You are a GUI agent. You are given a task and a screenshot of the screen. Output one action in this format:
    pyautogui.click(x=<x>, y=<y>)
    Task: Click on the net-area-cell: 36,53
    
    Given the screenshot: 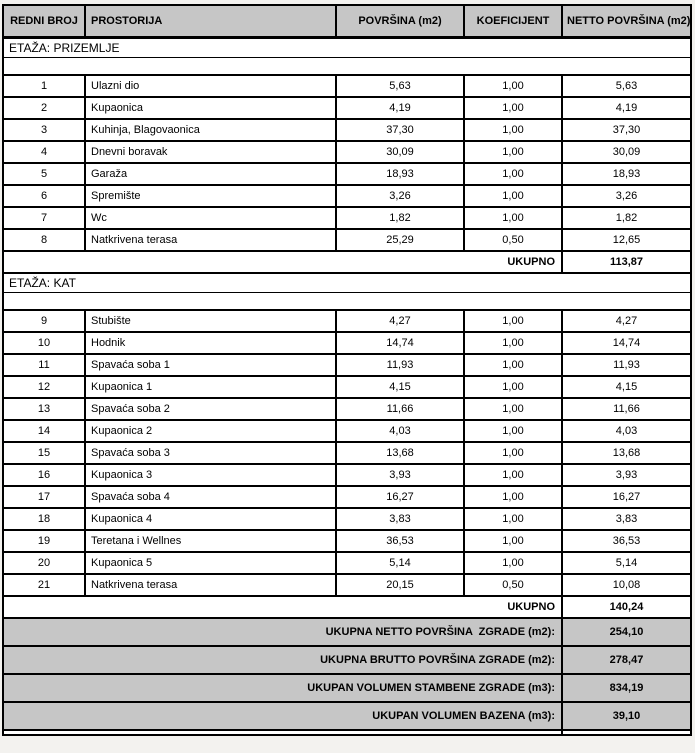 What is the action you would take?
    pyautogui.click(x=626, y=541)
    